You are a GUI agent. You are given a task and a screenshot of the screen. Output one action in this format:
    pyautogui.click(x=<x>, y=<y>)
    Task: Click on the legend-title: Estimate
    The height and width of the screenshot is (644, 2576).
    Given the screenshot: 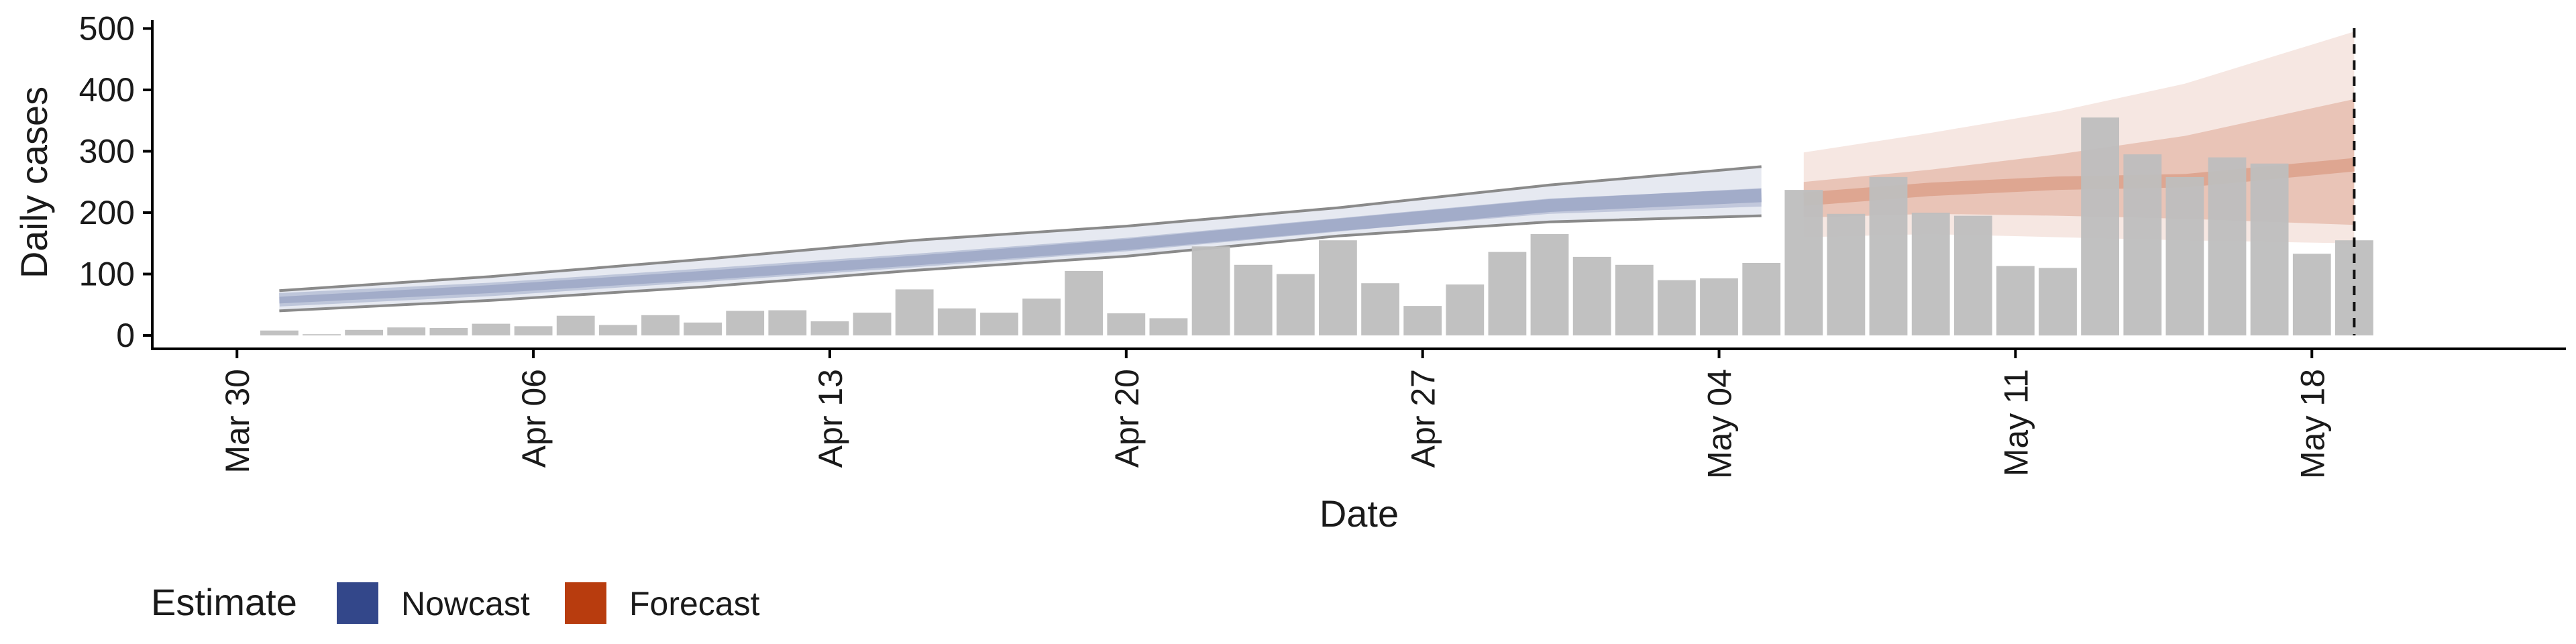 What is the action you would take?
    pyautogui.click(x=224, y=602)
    